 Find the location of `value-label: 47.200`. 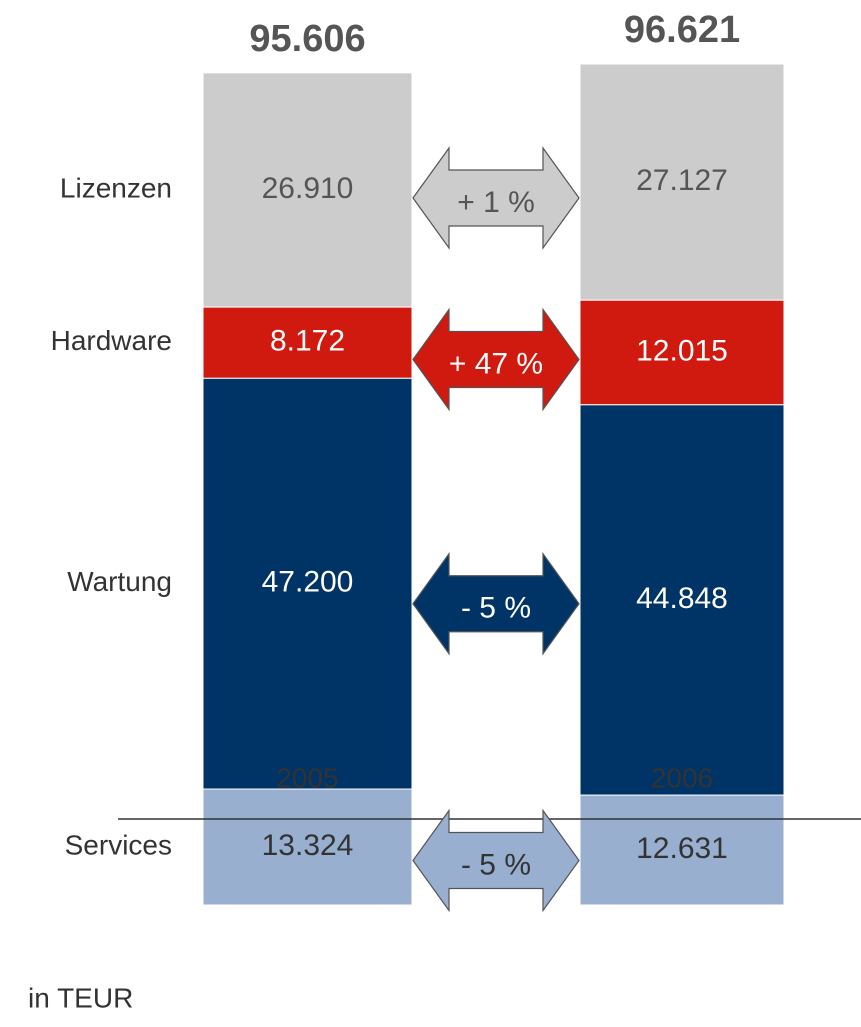

value-label: 47.200 is located at coordinates (308, 582).